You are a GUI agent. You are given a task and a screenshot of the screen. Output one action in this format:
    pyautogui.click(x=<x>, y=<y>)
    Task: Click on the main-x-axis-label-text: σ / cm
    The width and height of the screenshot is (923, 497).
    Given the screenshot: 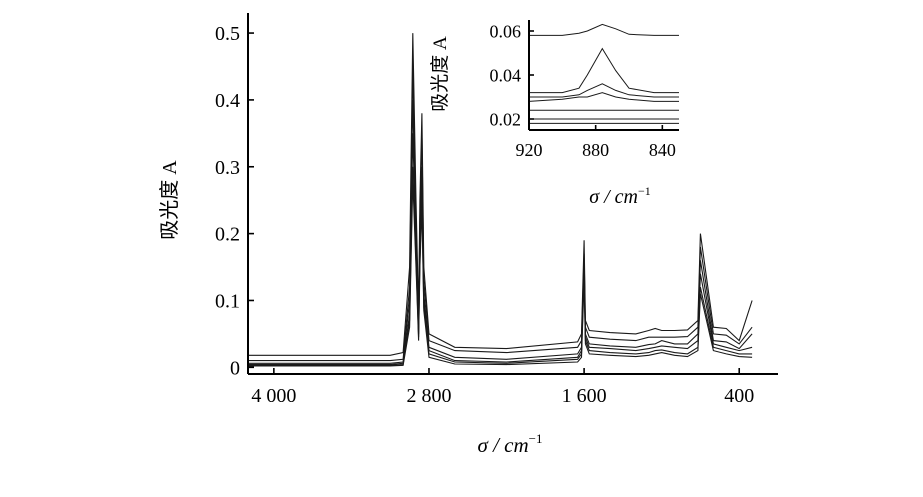 What is the action you would take?
    pyautogui.click(x=502, y=445)
    